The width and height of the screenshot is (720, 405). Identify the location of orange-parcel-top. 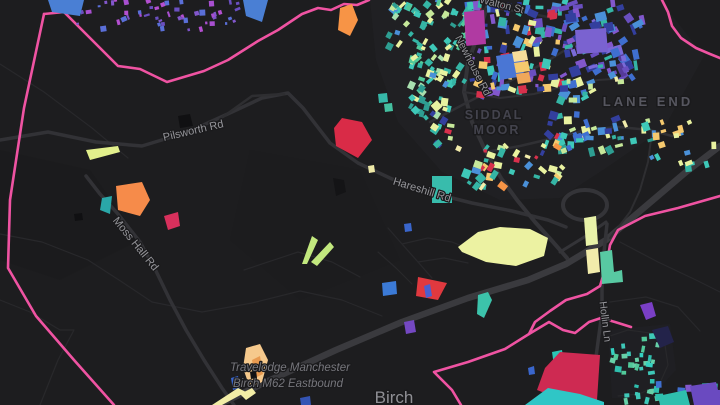
(348, 20).